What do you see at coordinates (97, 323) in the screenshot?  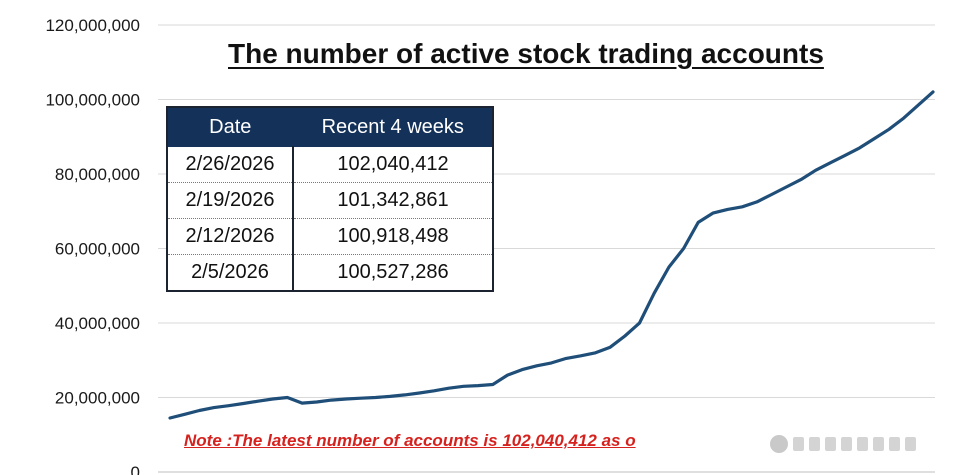 I see `y-tick-label: 40,000,000` at bounding box center [97, 323].